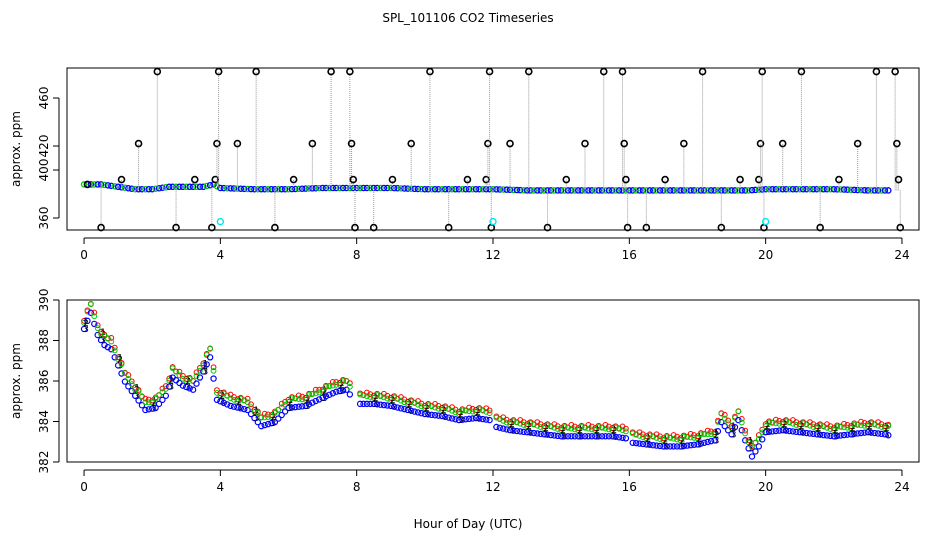  What do you see at coordinates (44, 218) in the screenshot?
I see `y-tick-label: 360` at bounding box center [44, 218].